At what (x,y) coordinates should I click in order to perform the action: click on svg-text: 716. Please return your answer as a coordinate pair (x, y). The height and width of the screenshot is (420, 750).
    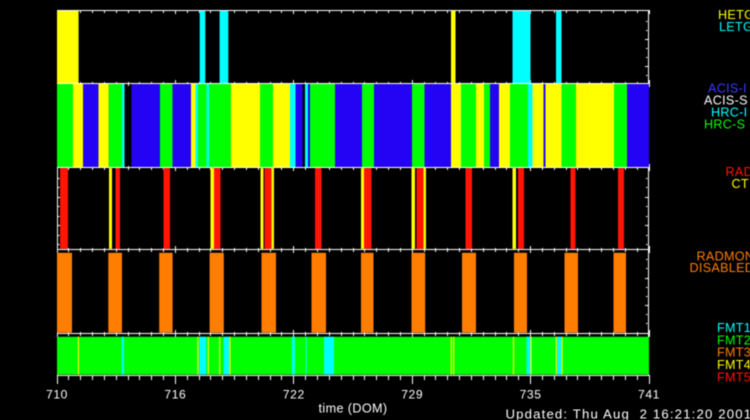
    Looking at the image, I should click on (175, 395).